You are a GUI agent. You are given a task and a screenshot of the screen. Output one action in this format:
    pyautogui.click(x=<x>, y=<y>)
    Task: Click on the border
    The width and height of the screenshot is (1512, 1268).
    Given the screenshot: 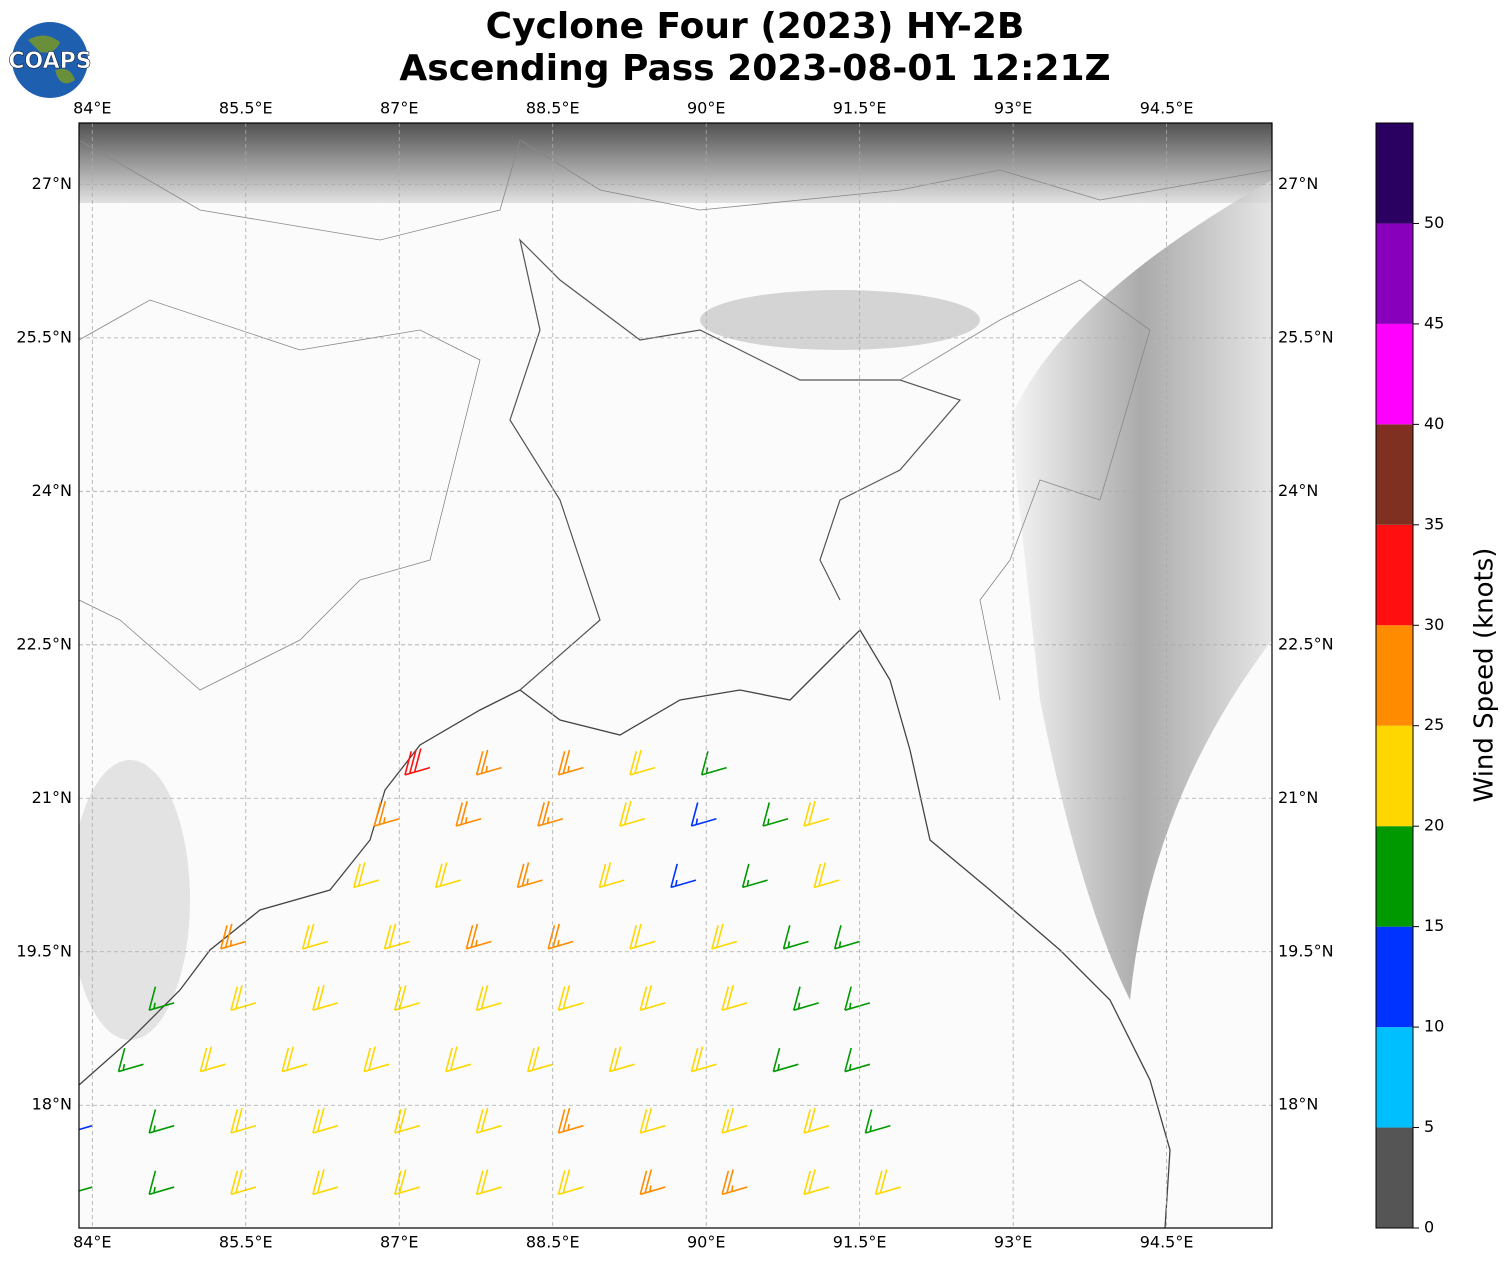 What is the action you would take?
    pyautogui.click(x=735, y=464)
    